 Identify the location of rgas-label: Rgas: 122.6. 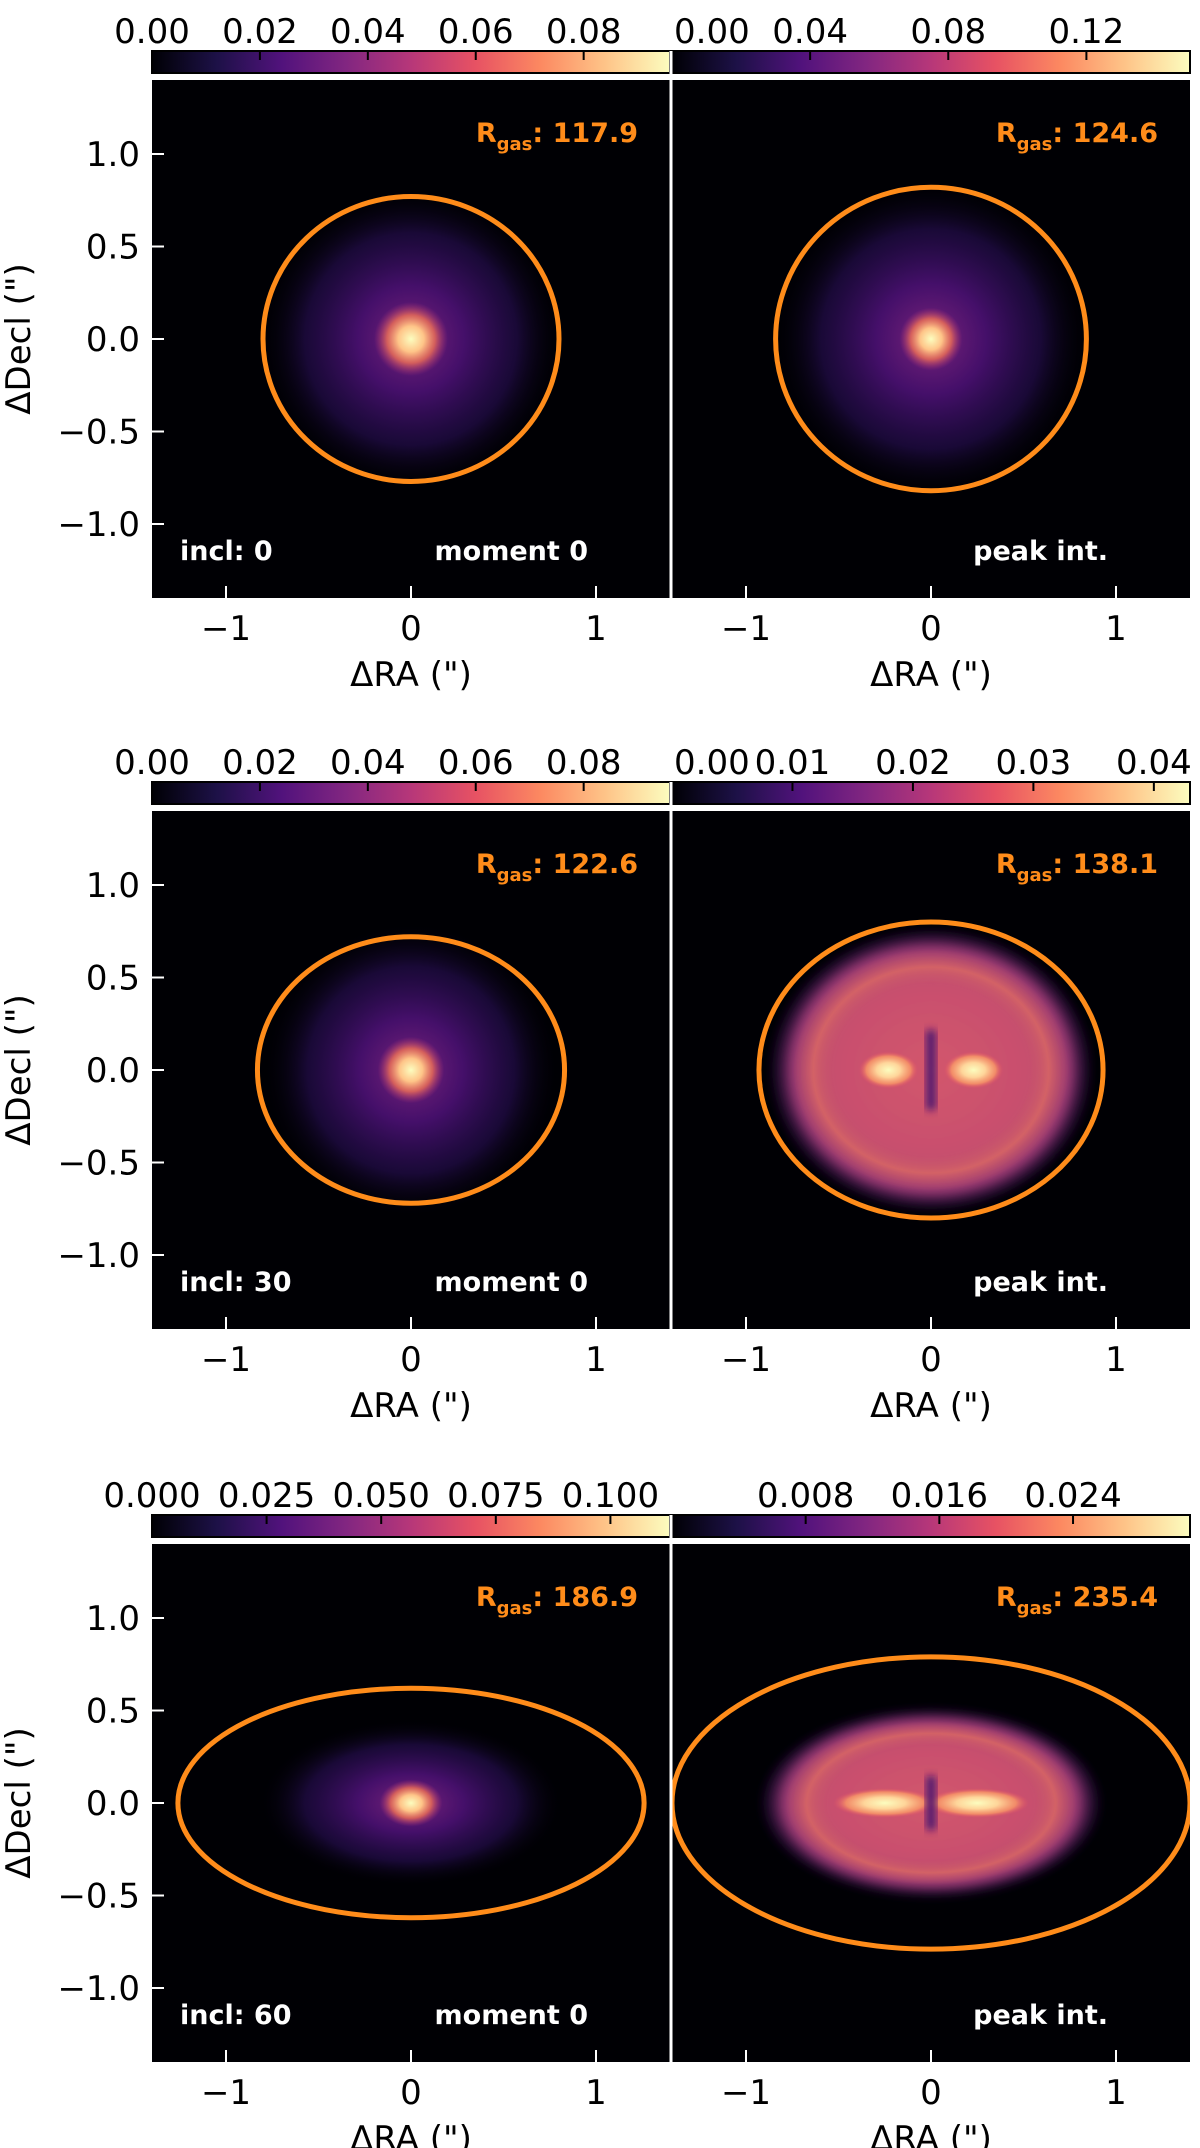
(557, 867).